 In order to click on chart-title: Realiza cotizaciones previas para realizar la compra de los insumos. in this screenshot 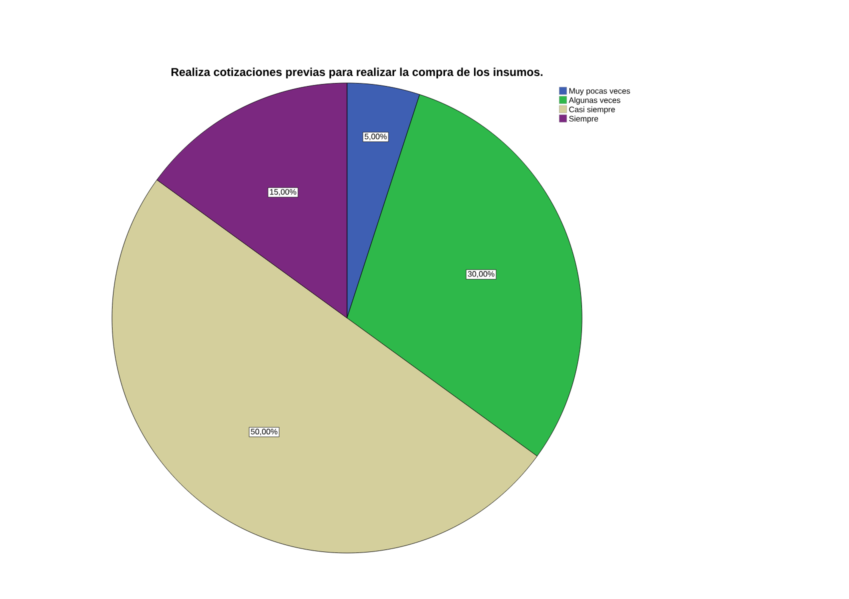, I will do `click(357, 73)`.